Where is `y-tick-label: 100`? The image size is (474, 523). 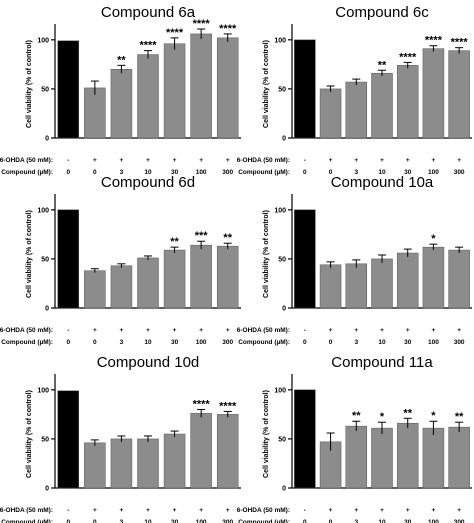
y-tick-label: 100 is located at coordinates (43, 390).